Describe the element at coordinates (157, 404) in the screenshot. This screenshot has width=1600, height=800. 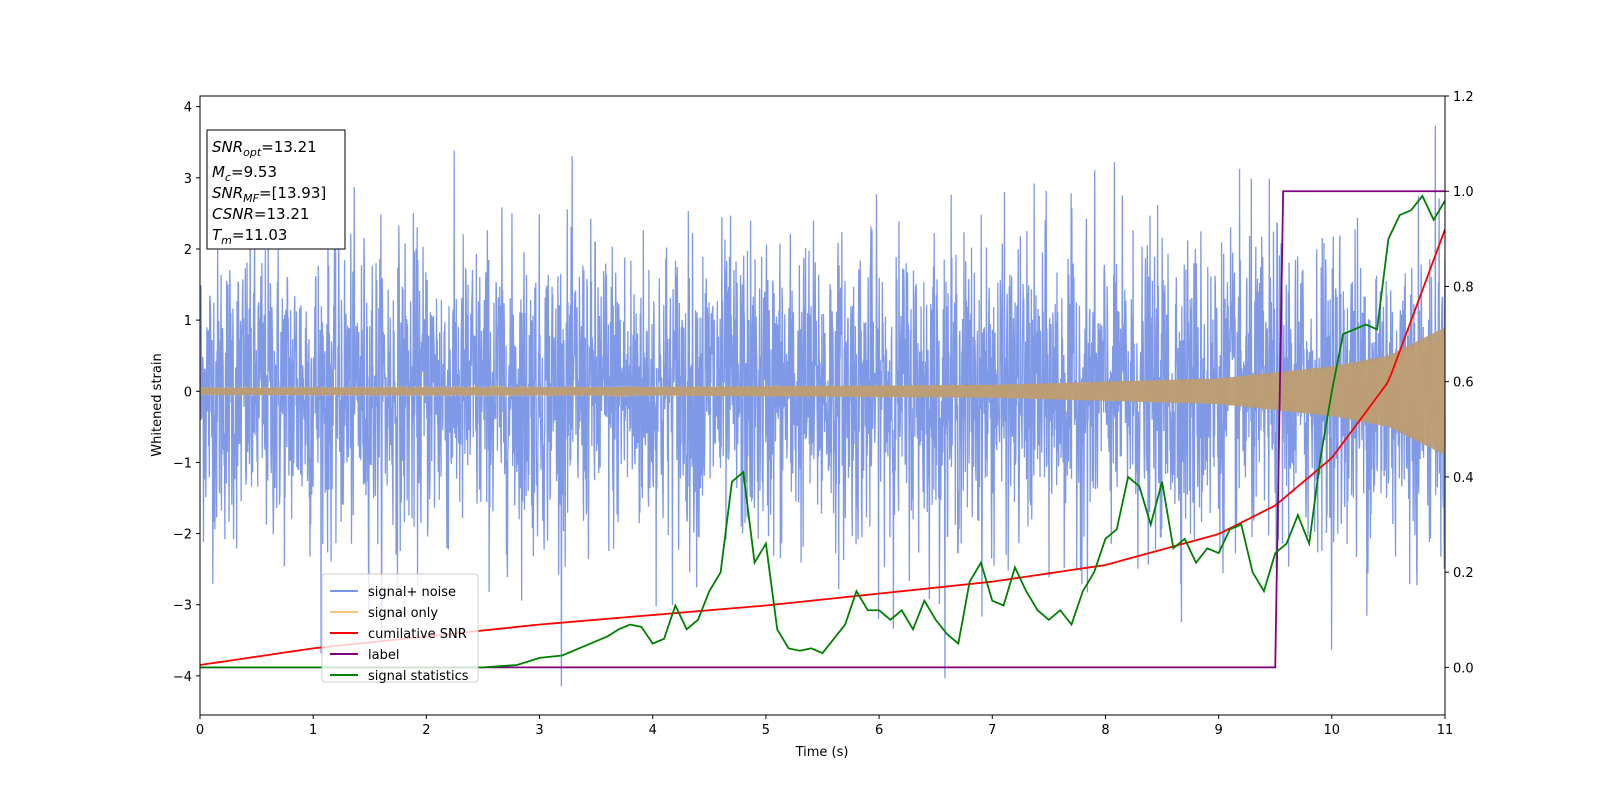
I see `y-axis-label: Whitened strain` at that location.